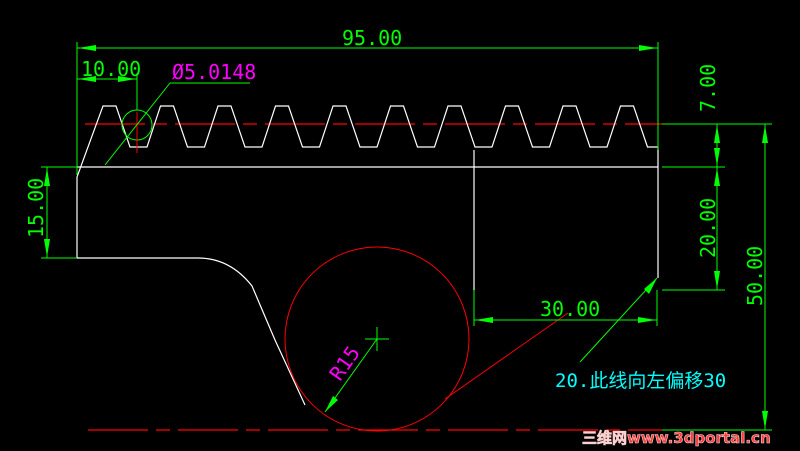 This screenshot has width=800, height=451. Describe the element at coordinates (570, 309) in the screenshot. I see `offset-width-dimension: 30.00` at that location.